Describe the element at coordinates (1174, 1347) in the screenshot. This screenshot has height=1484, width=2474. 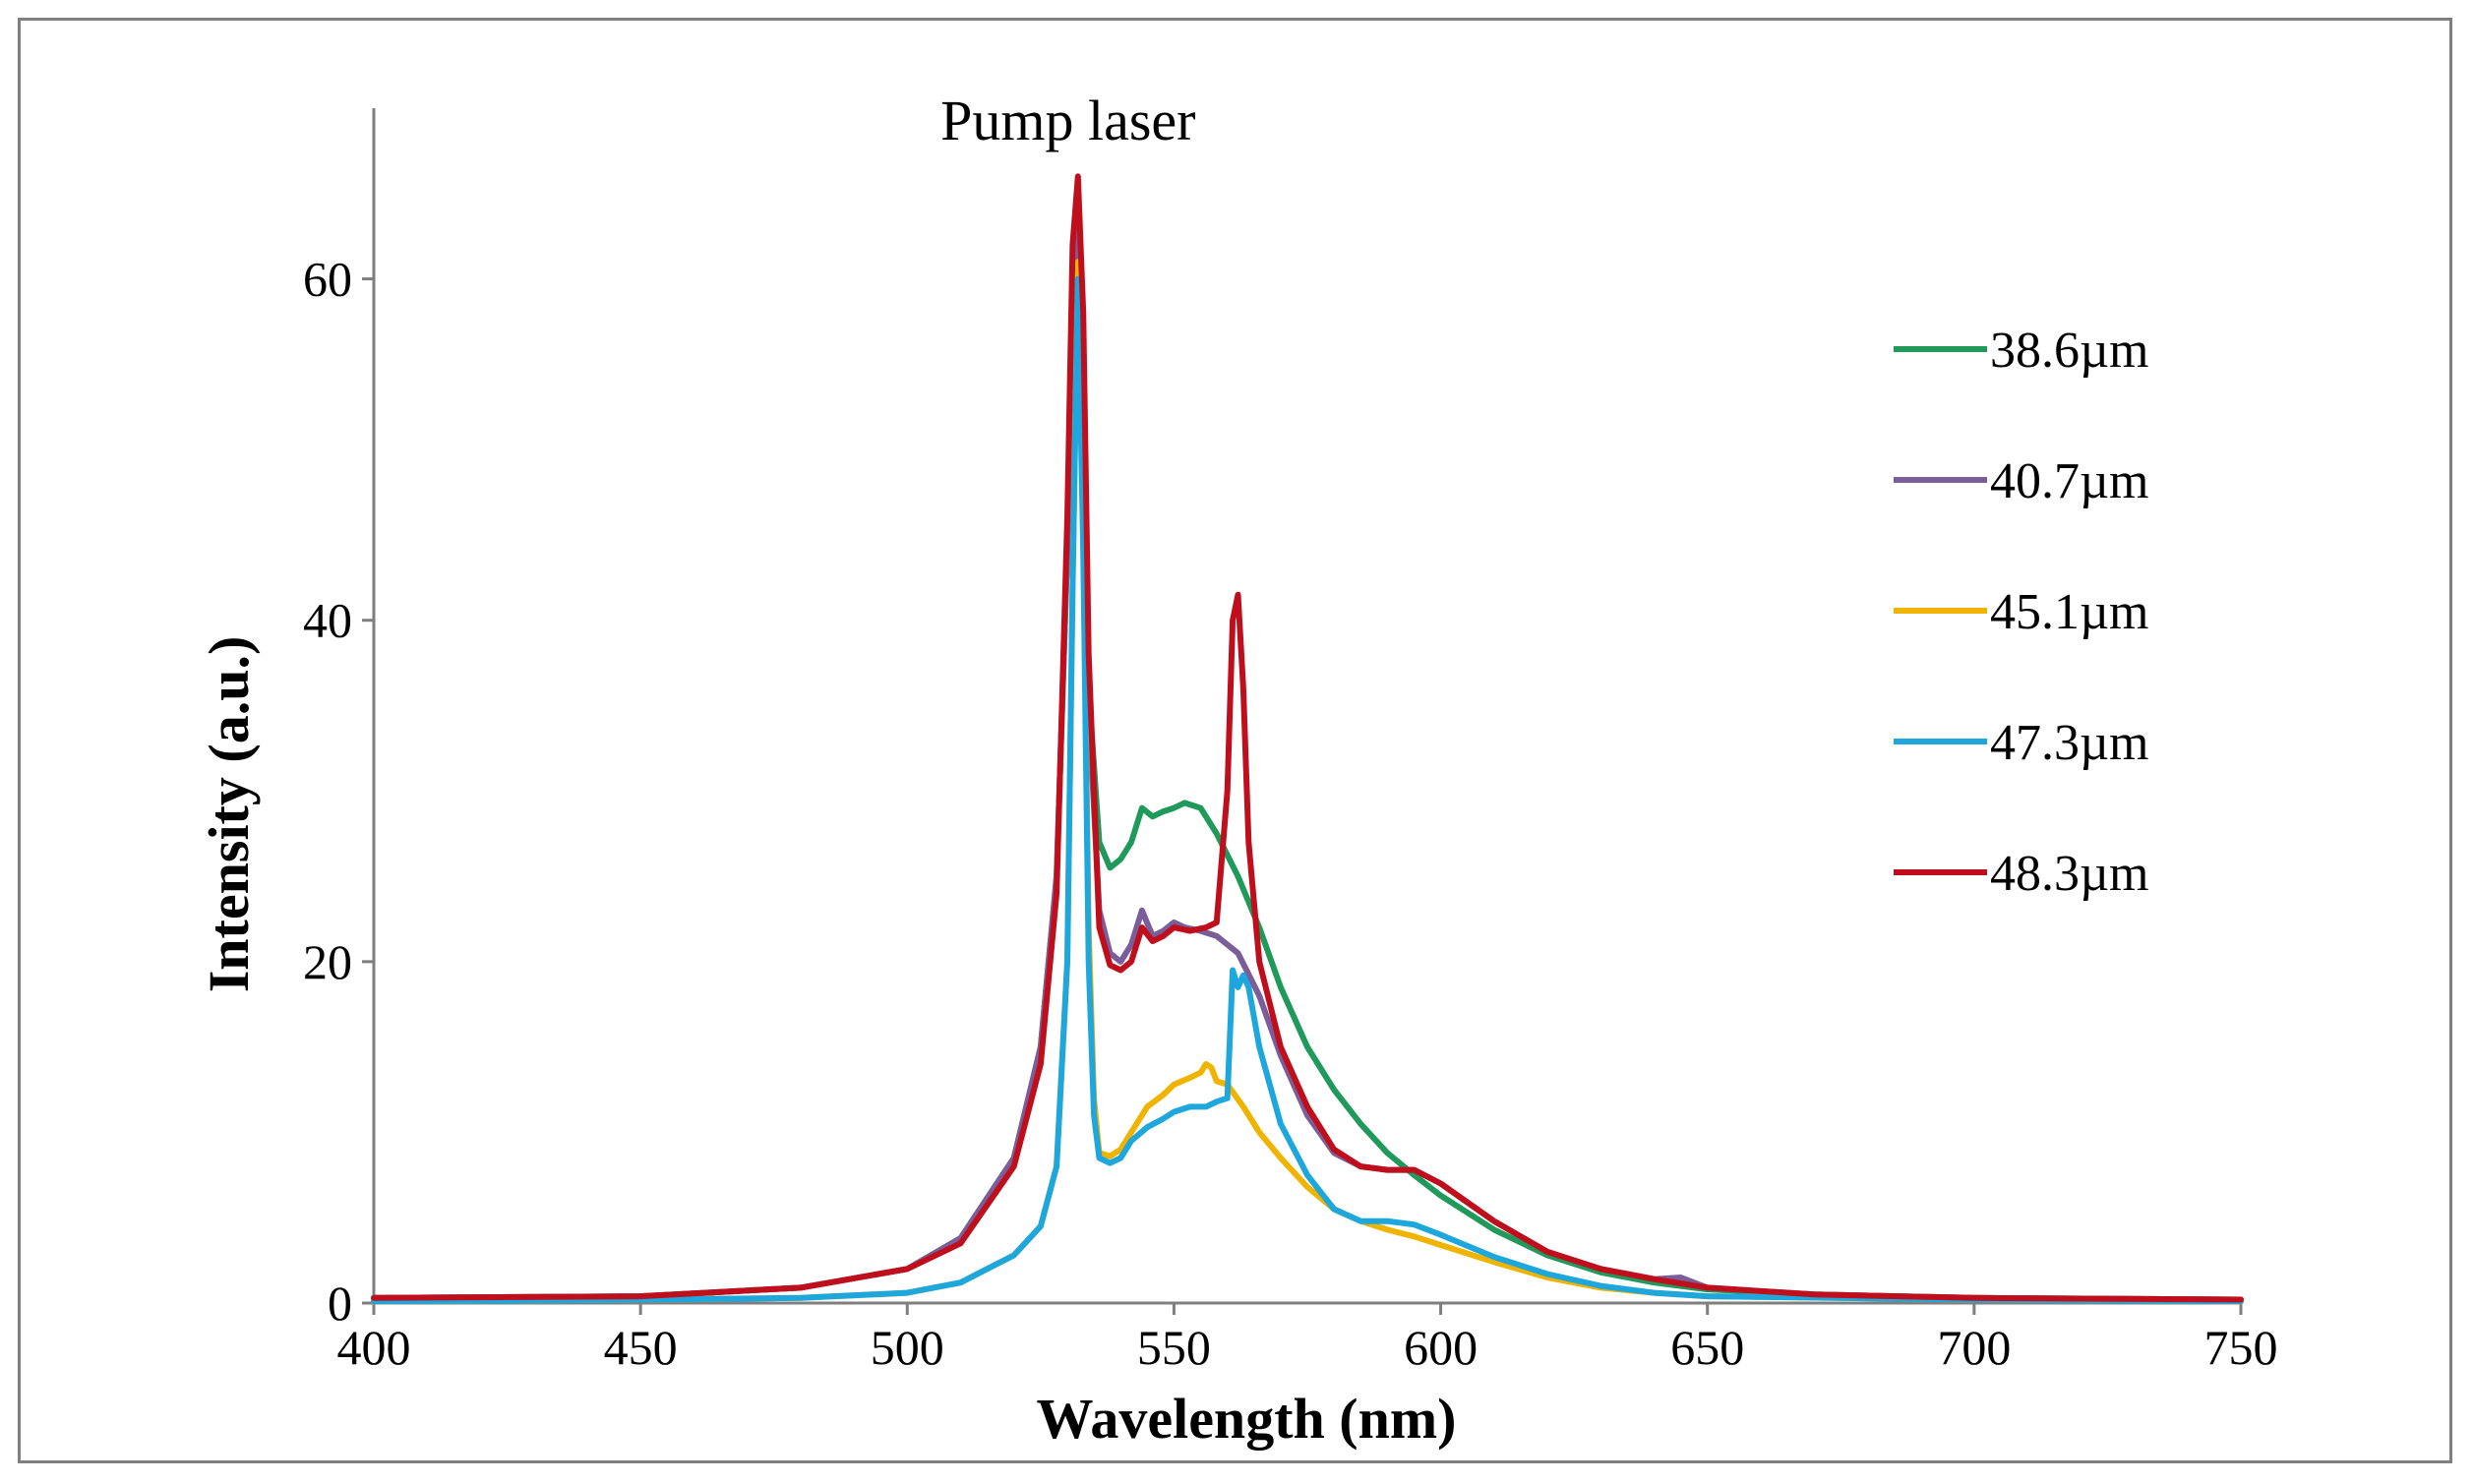
I see `x-tick-label: 550` at that location.